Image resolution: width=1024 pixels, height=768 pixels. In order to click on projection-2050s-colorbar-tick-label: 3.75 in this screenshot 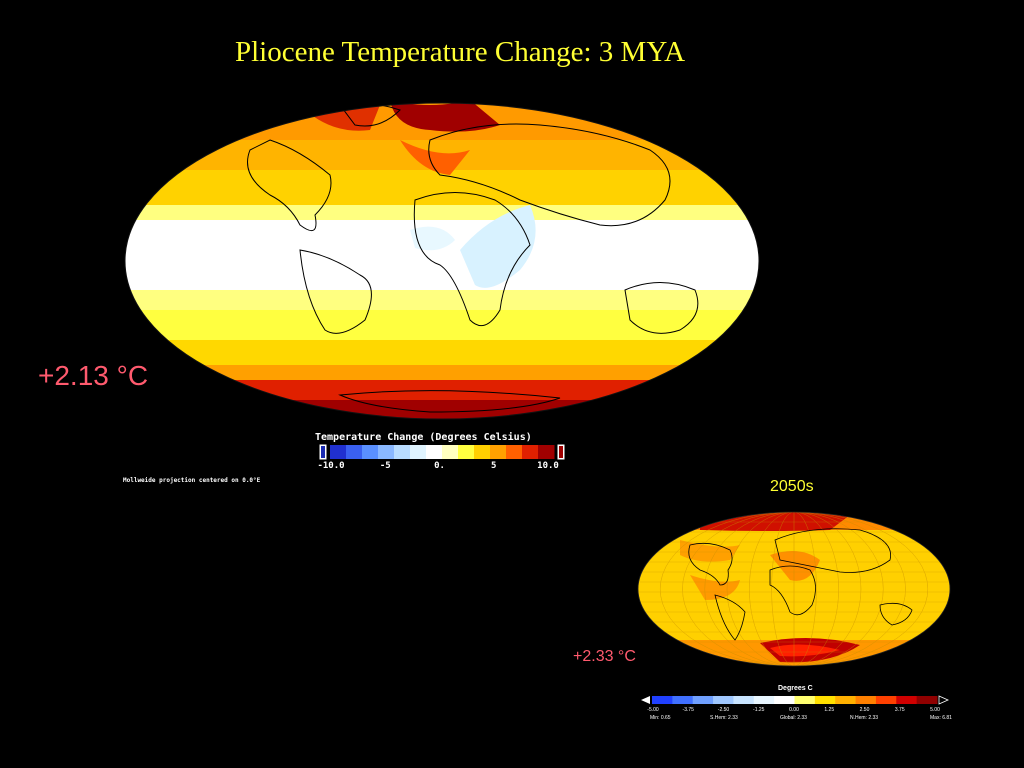, I will do `click(899, 710)`.